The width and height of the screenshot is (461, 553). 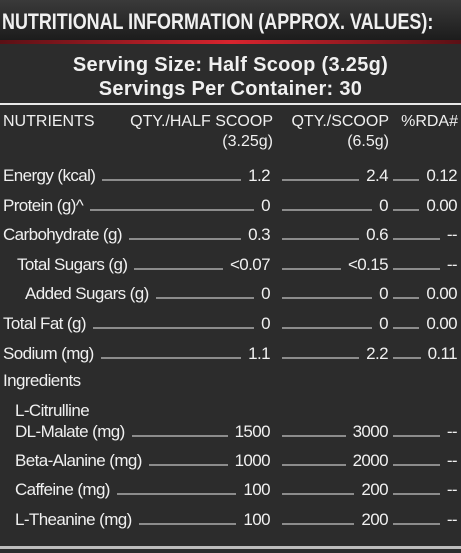 I want to click on cell-group: Sodium (mg) 1.1, so click(x=137, y=353).